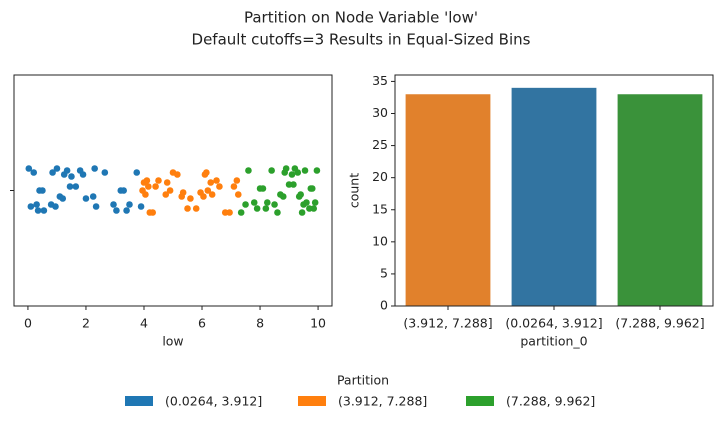  Describe the element at coordinates (380, 144) in the screenshot. I see `y-tick-label: 25` at that location.